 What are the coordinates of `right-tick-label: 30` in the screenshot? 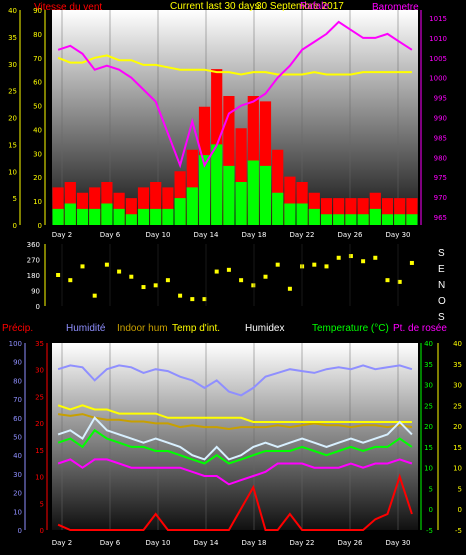 It's located at (428, 386).